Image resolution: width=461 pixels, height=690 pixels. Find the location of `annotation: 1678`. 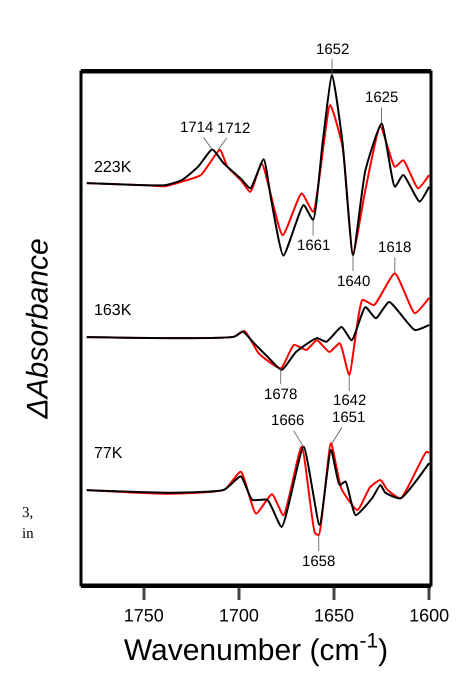

annotation: 1678 is located at coordinates (281, 394).